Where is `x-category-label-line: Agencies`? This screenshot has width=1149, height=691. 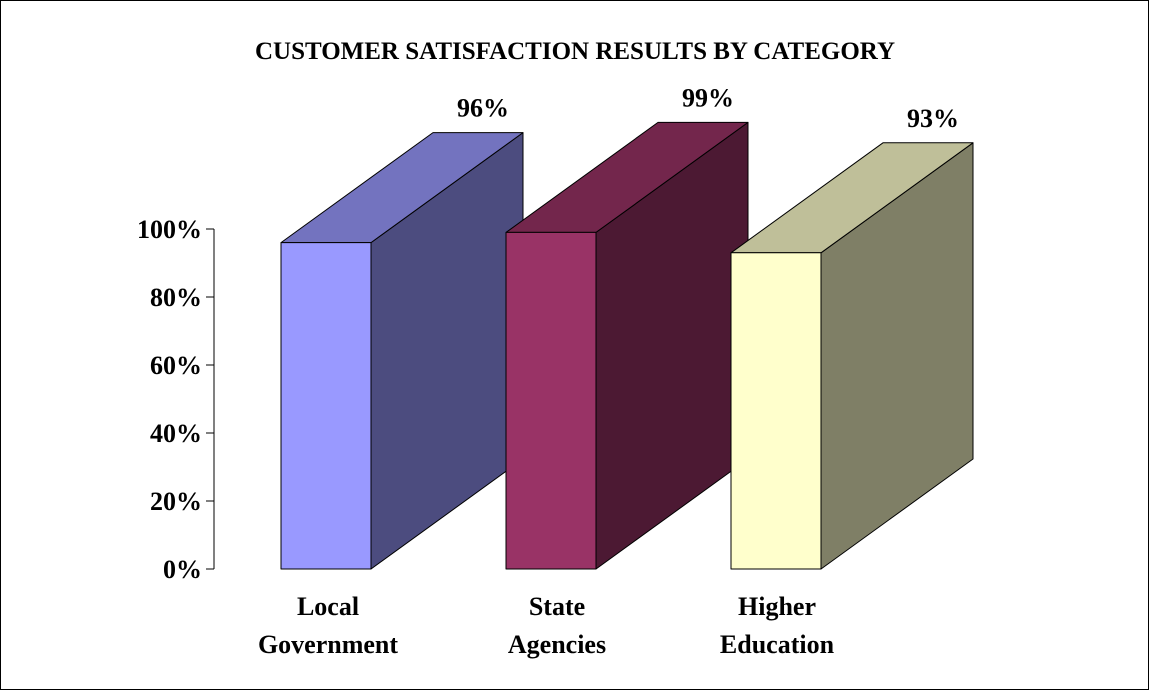
x-category-label-line: Agencies is located at coordinates (557, 644).